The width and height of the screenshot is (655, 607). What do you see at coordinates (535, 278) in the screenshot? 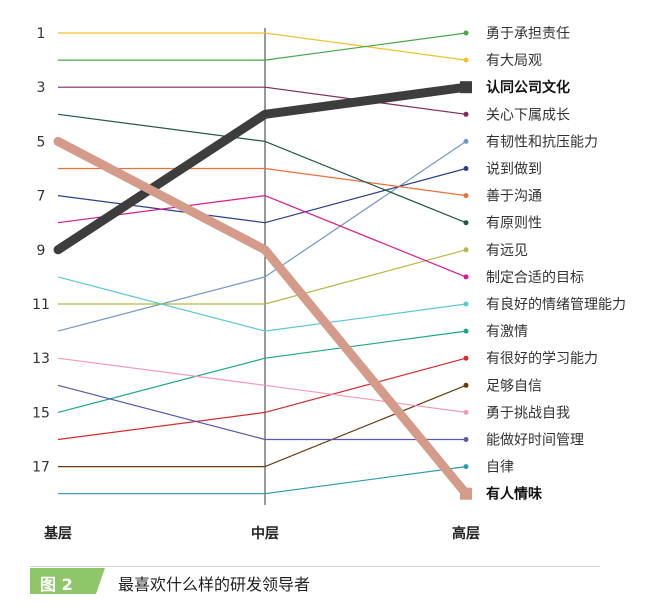
I see `series-label: 制定合适的目标` at bounding box center [535, 278].